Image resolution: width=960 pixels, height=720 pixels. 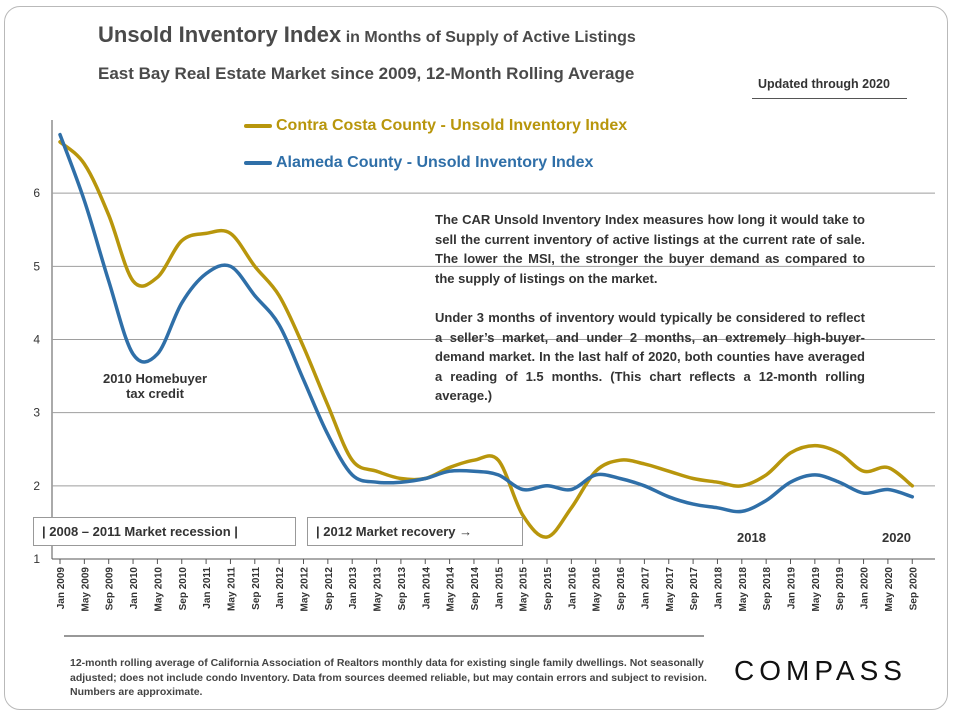 I want to click on x-tick-label: Jan 2018, so click(x=718, y=588).